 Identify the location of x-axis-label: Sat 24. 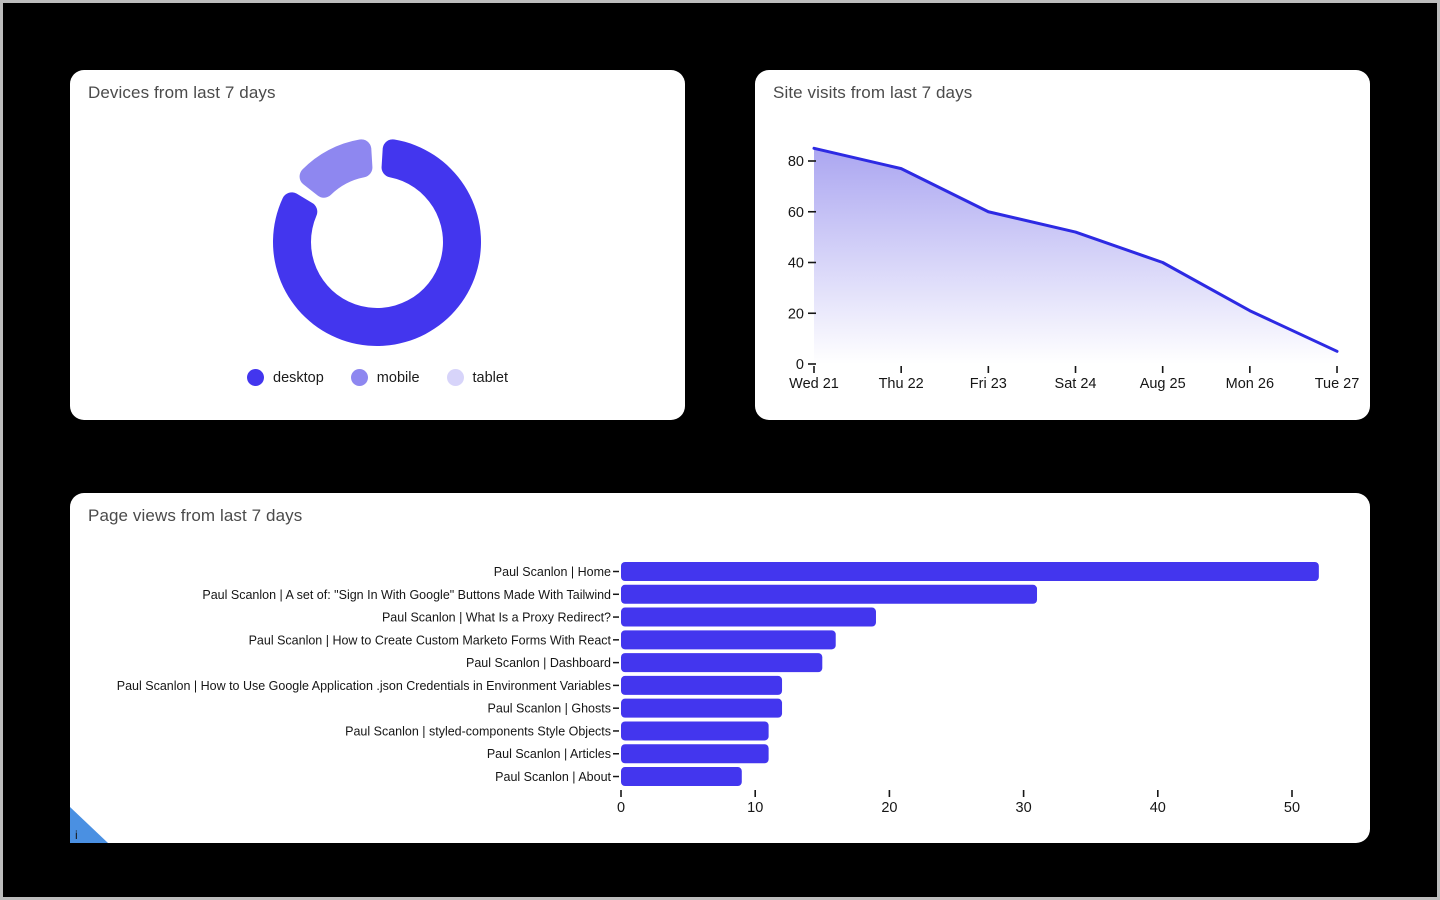
(1076, 384).